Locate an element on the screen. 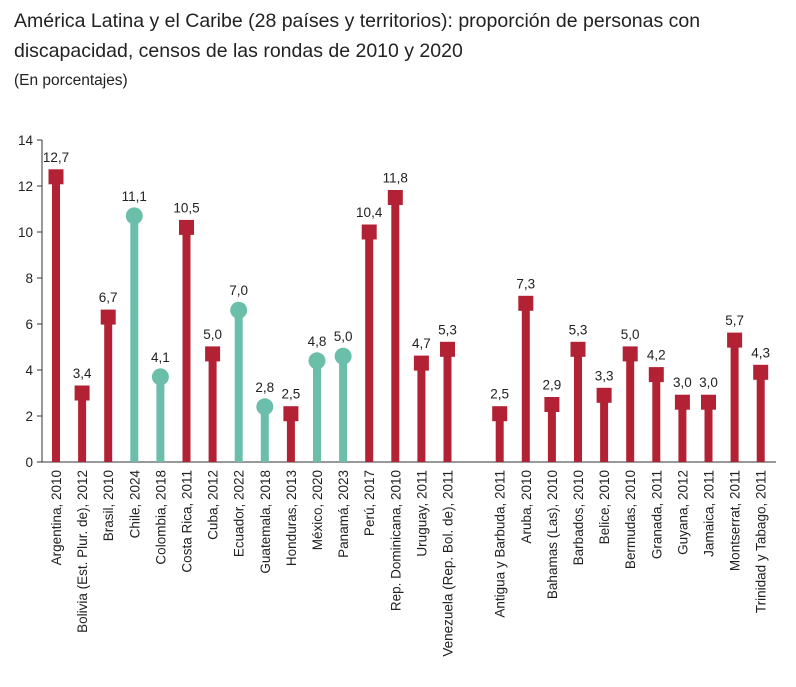 Image resolution: width=796 pixels, height=687 pixels. y-tick-label: 6 is located at coordinates (29, 324).